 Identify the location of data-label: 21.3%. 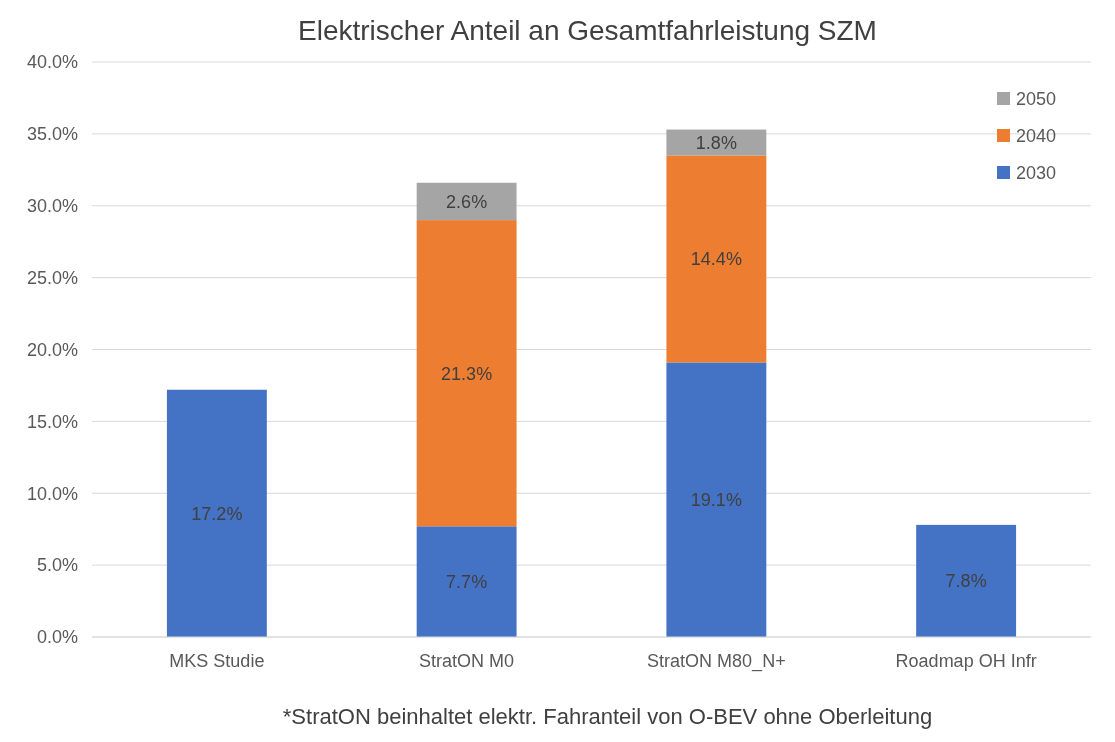
(467, 373).